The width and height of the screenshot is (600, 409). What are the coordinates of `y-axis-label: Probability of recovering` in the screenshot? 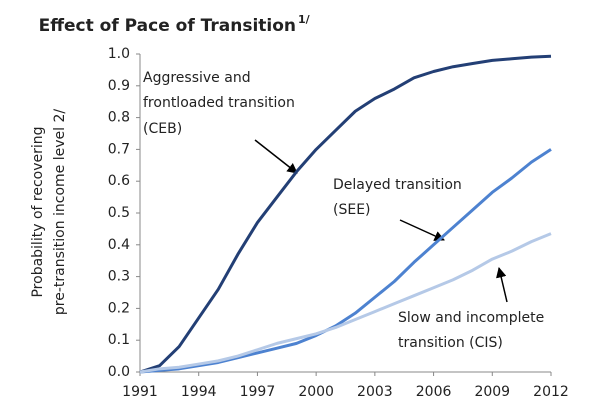 It's located at (38, 211).